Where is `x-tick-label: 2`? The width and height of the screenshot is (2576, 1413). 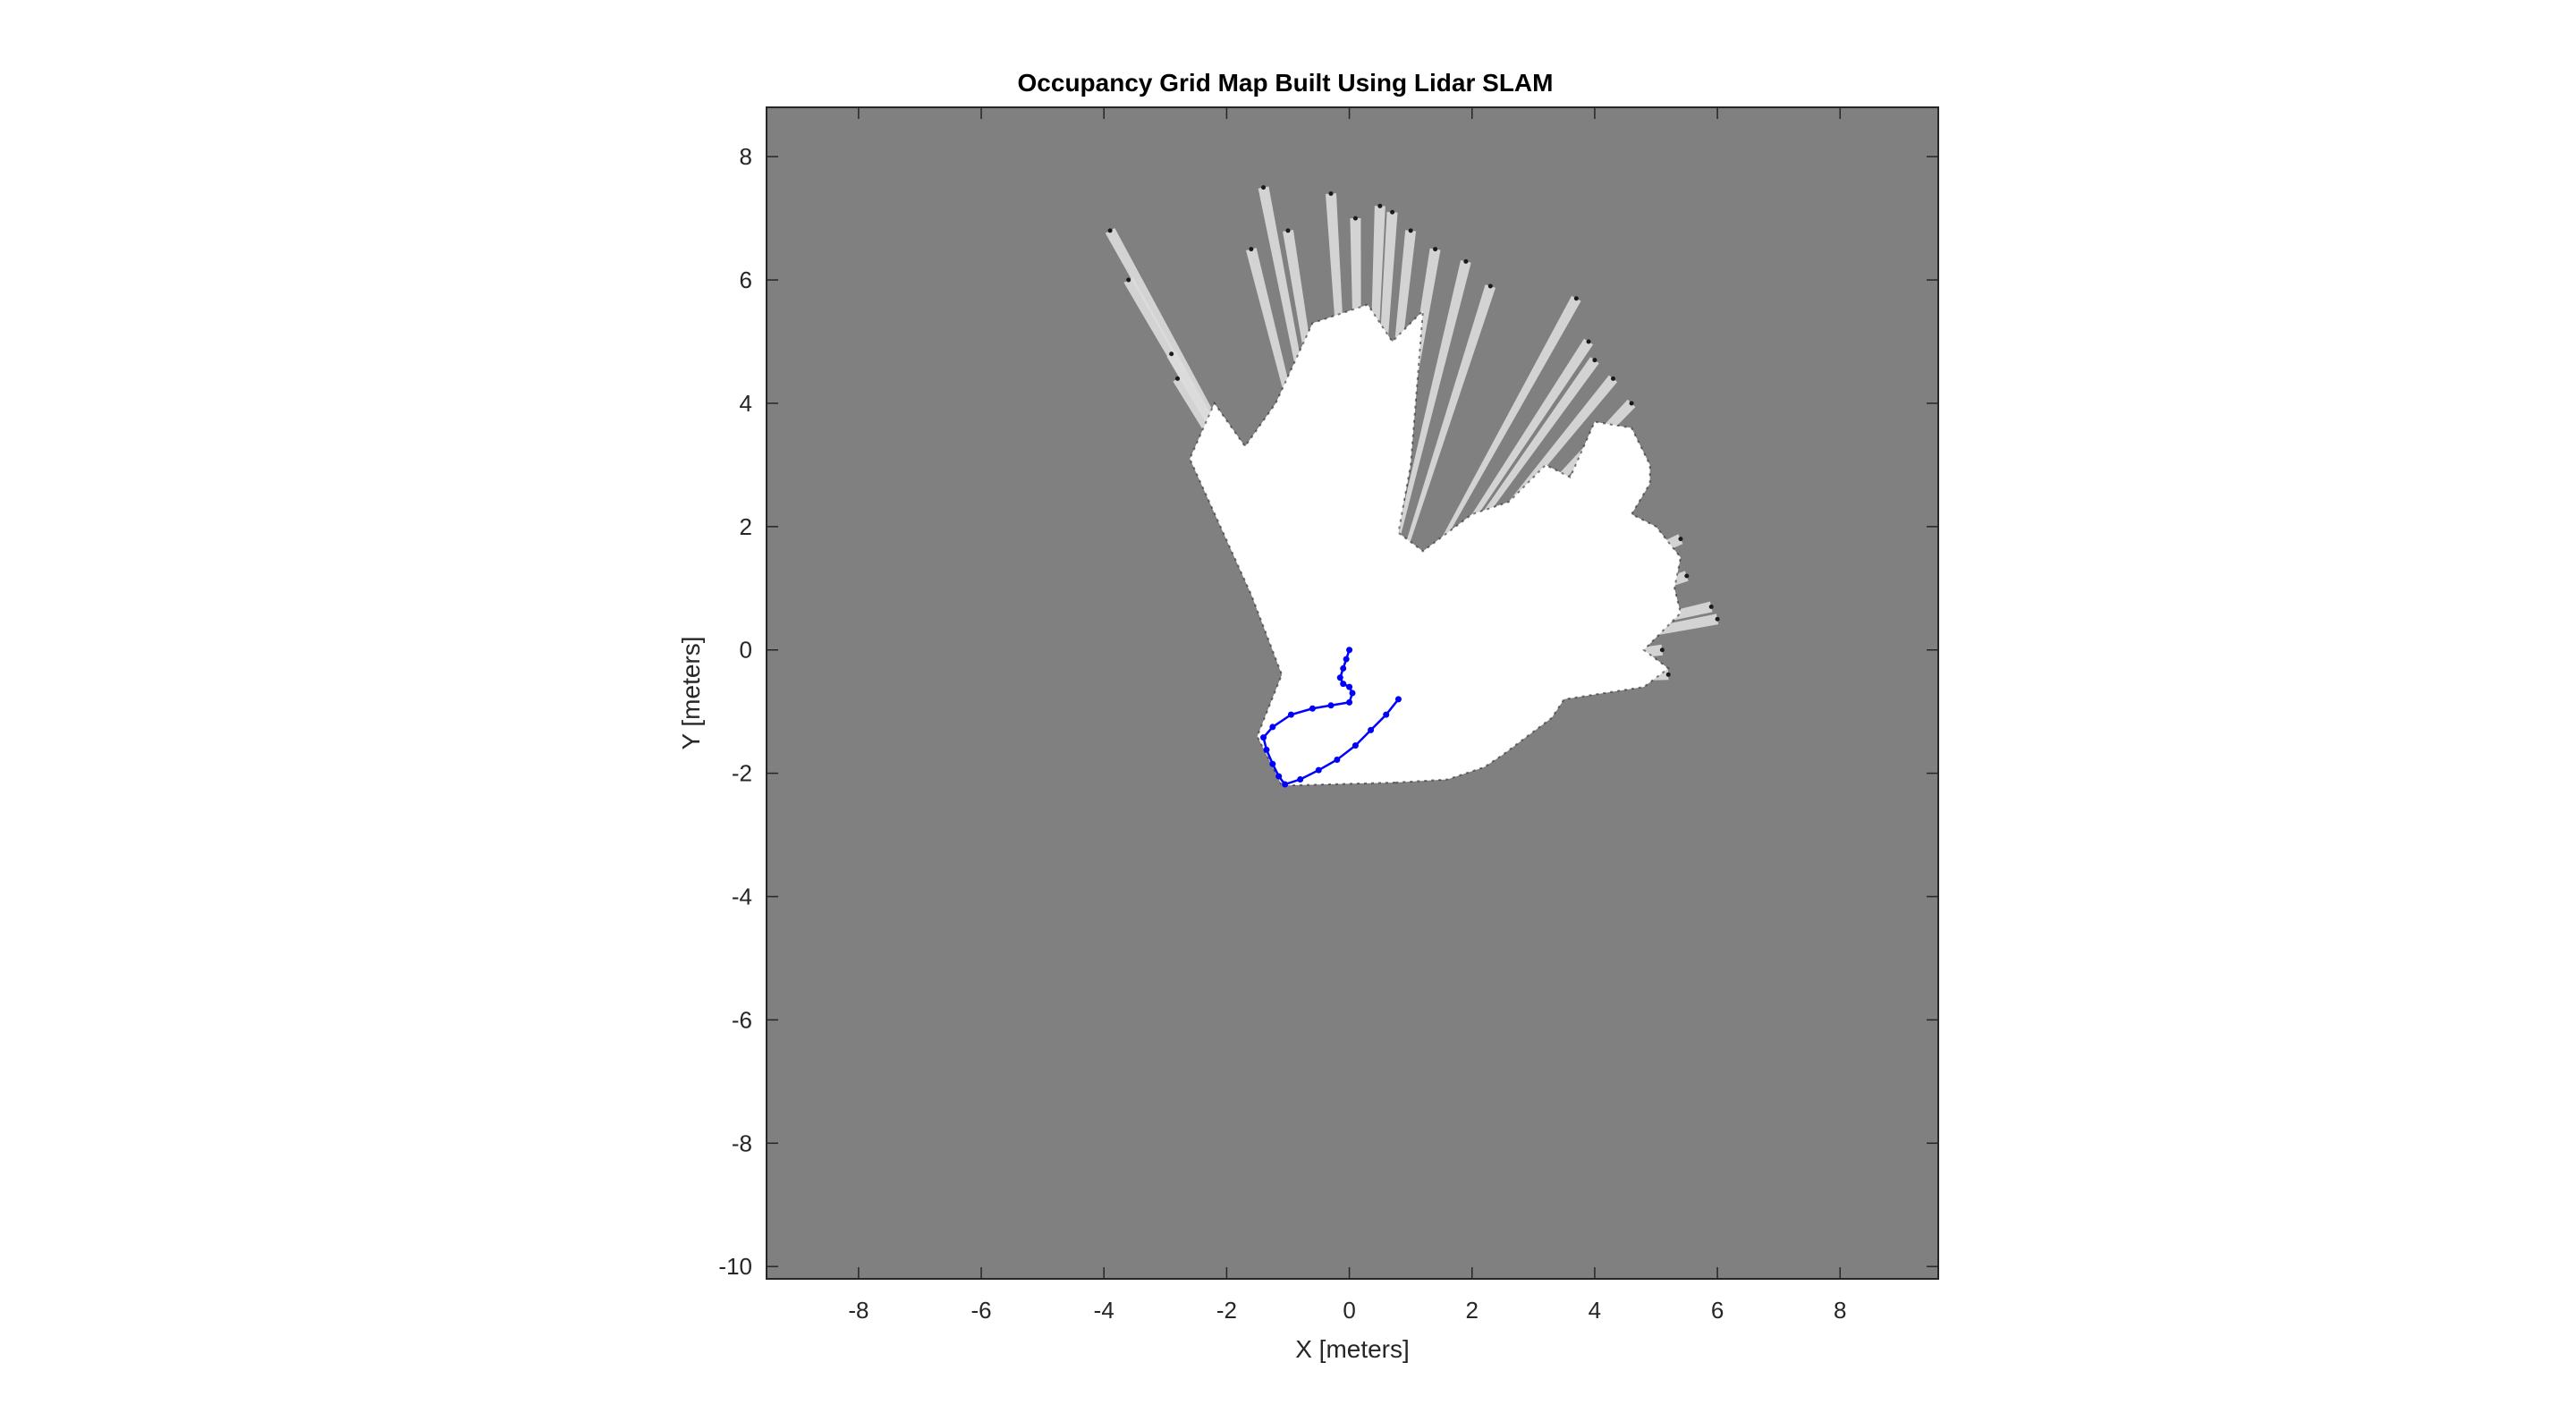 x-tick-label: 2 is located at coordinates (1472, 1310).